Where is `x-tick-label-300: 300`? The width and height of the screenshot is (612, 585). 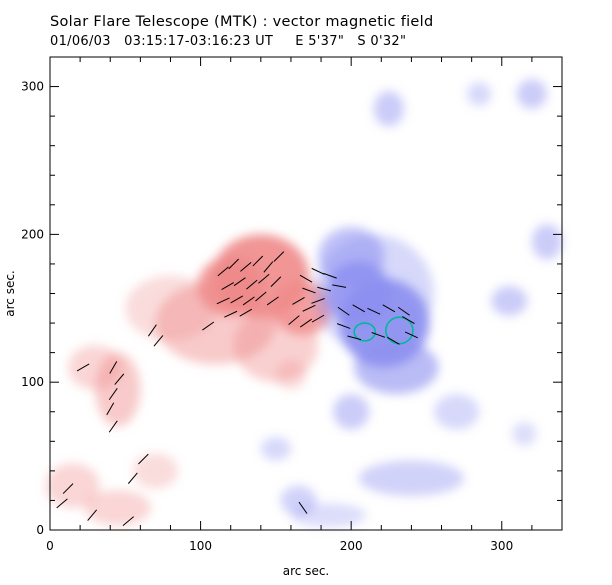
x-tick-label-300: 300 is located at coordinates (501, 546).